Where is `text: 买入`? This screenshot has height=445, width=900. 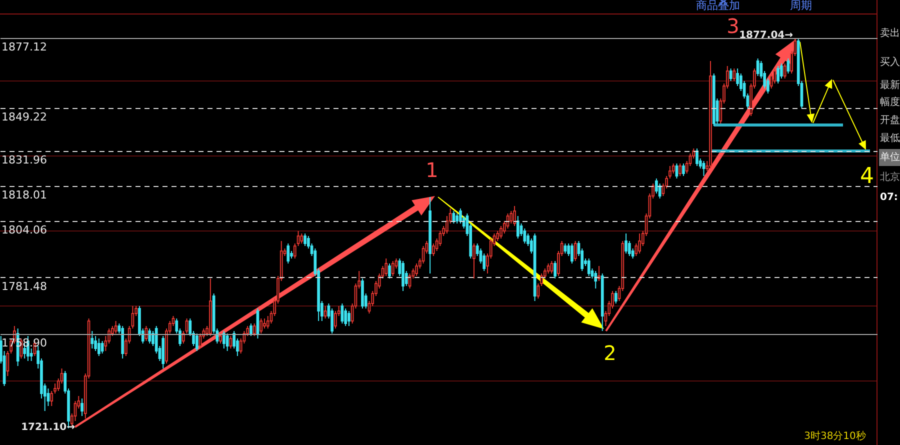 text: 买入 is located at coordinates (890, 62).